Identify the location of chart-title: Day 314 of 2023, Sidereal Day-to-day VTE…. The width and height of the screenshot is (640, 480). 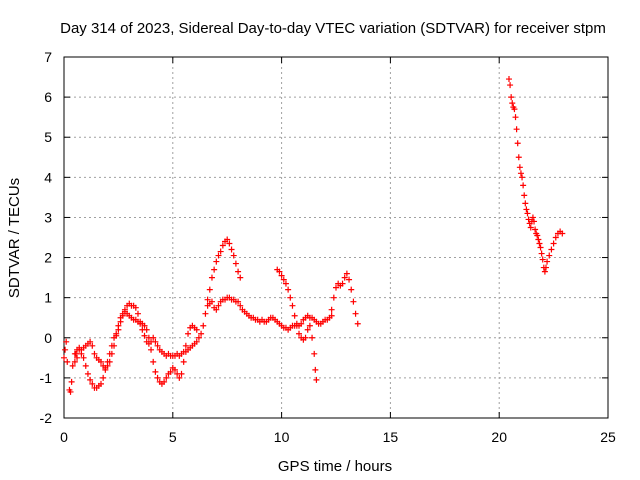
(333, 28).